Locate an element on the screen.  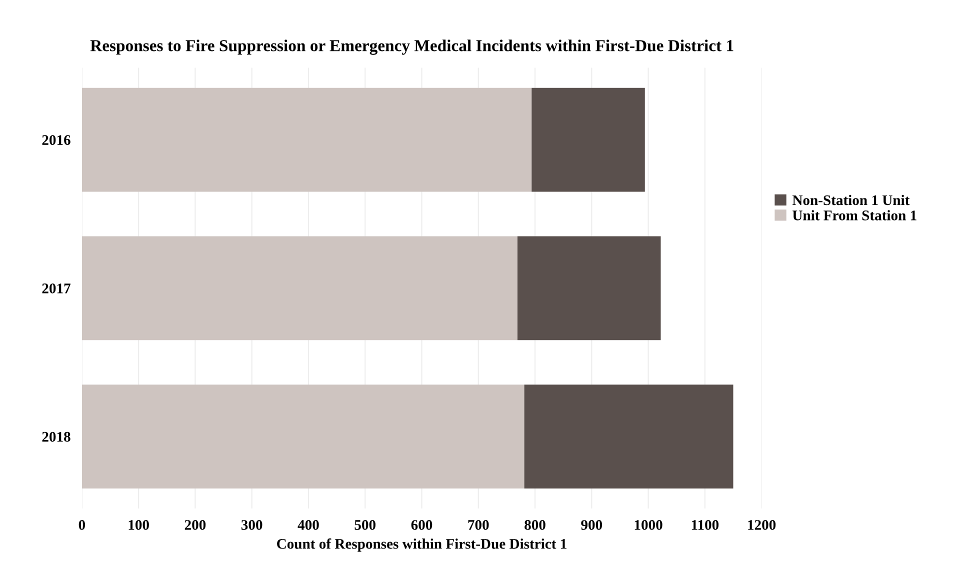
y-tick-label: 2017 is located at coordinates (56, 289).